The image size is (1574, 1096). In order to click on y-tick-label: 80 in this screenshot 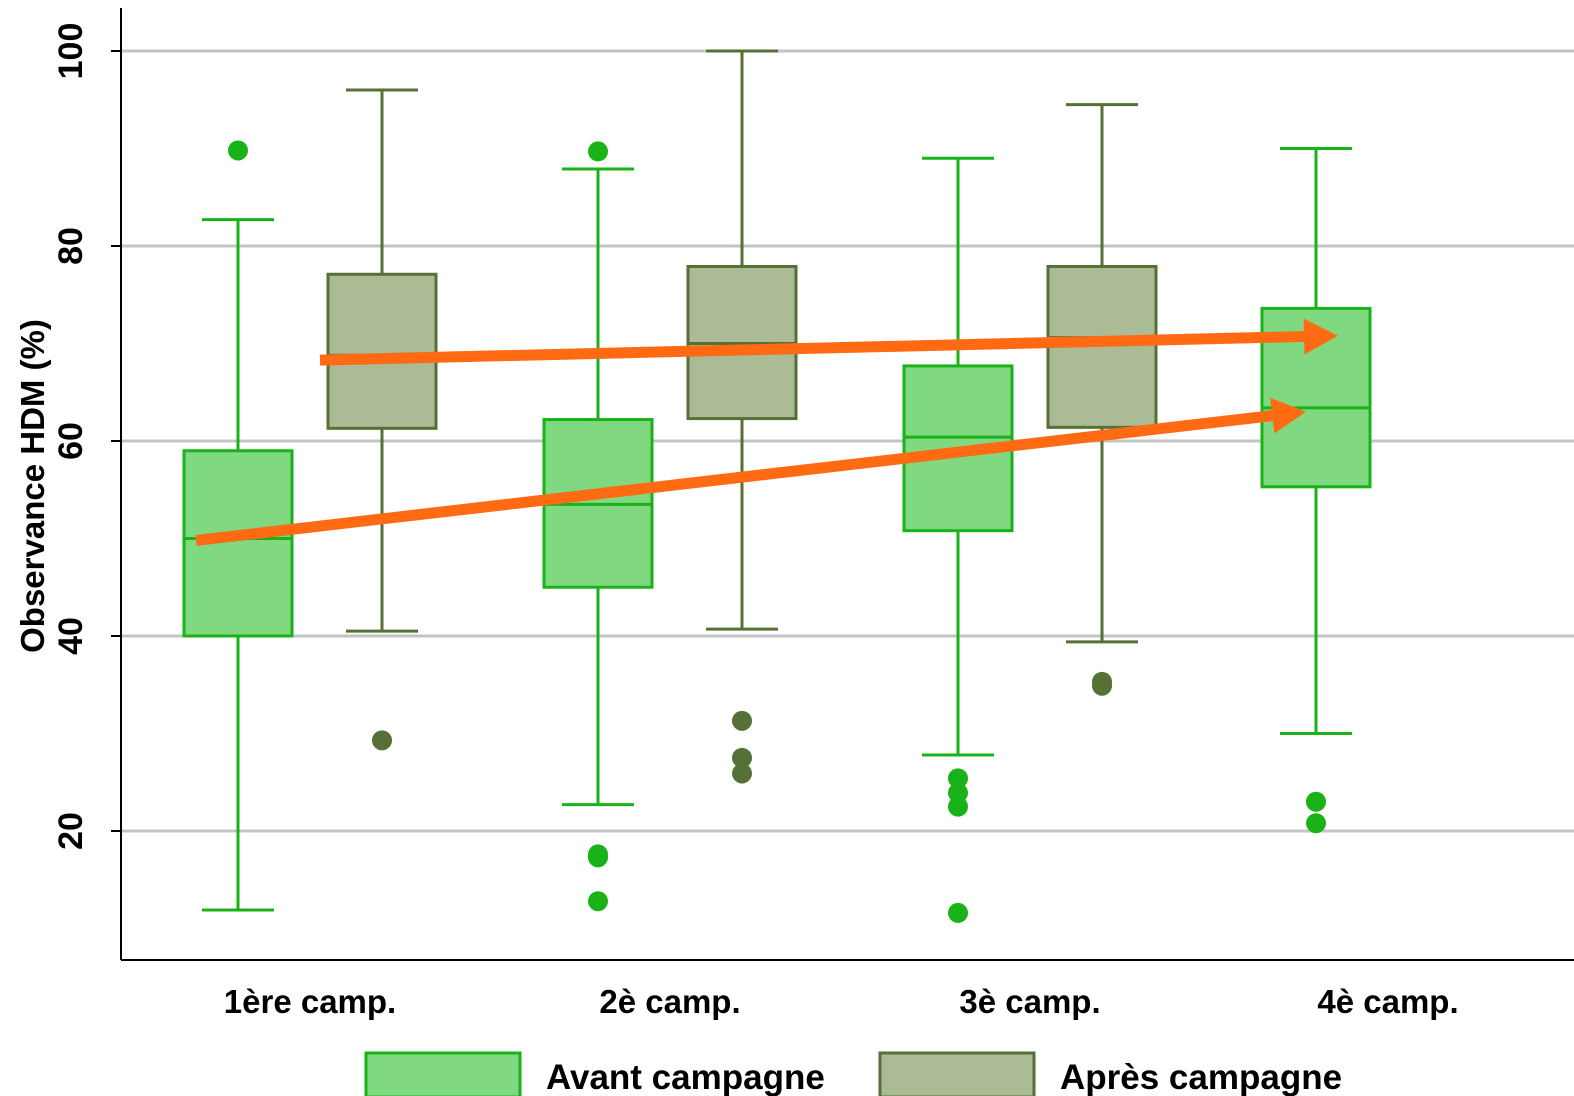, I will do `click(71, 246)`.